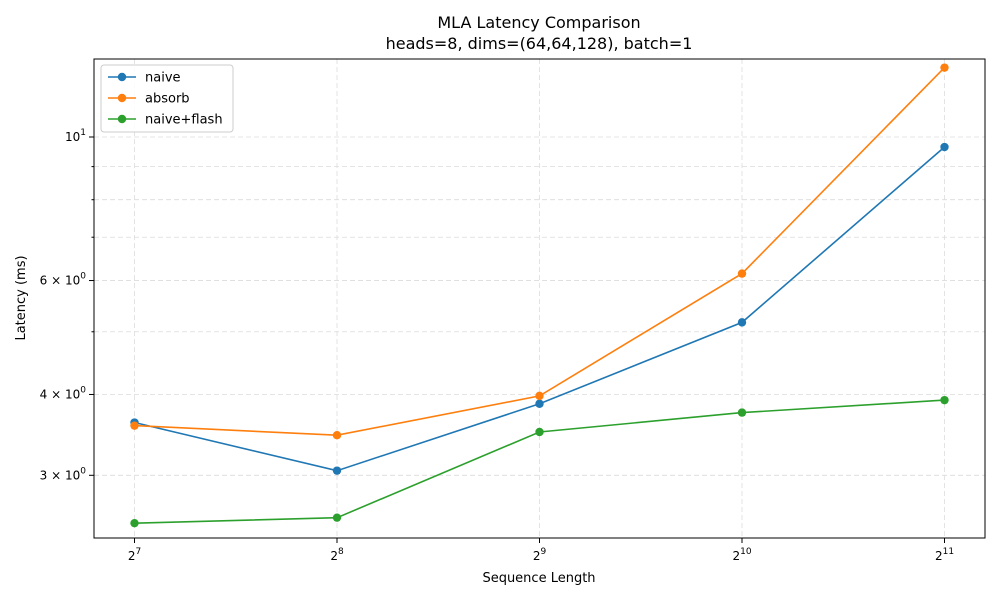 The width and height of the screenshot is (1000, 600). Describe the element at coordinates (944, 555) in the screenshot. I see `x-tick-label: 211` at that location.